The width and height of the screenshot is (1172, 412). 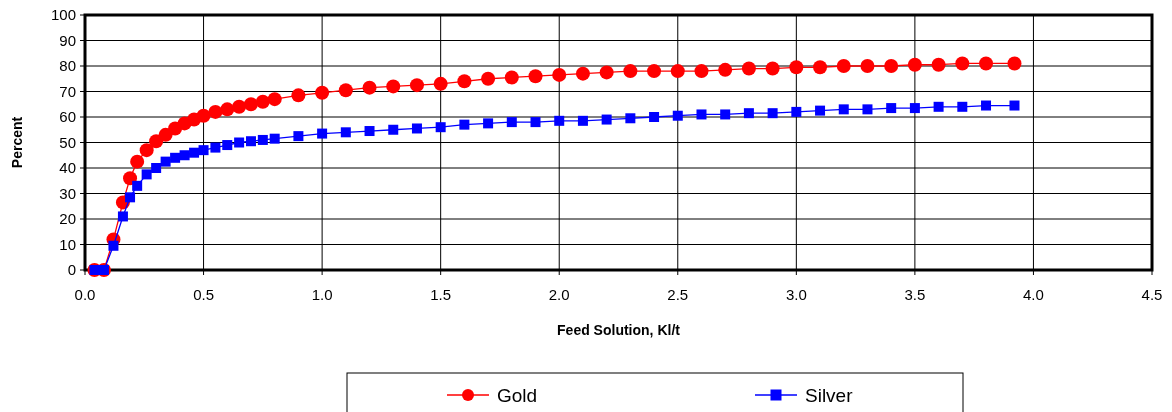 I want to click on x-tick-label: 2.5, so click(x=678, y=294).